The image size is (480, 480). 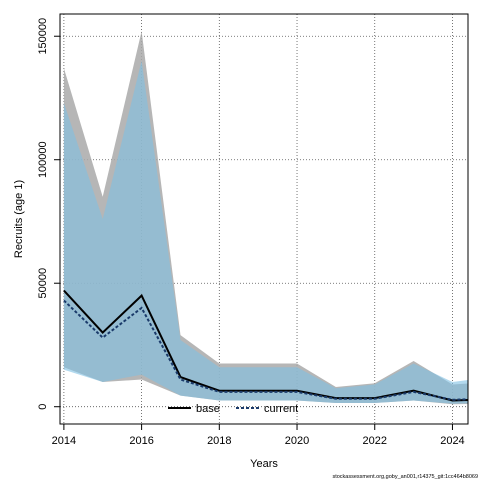 What do you see at coordinates (208, 409) in the screenshot?
I see `legend-label-base: base` at bounding box center [208, 409].